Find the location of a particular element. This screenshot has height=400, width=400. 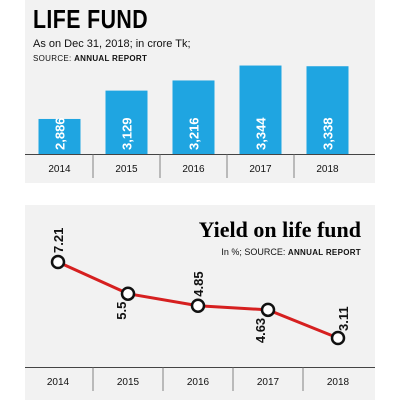

yield-point-2018 is located at coordinates (338, 338).